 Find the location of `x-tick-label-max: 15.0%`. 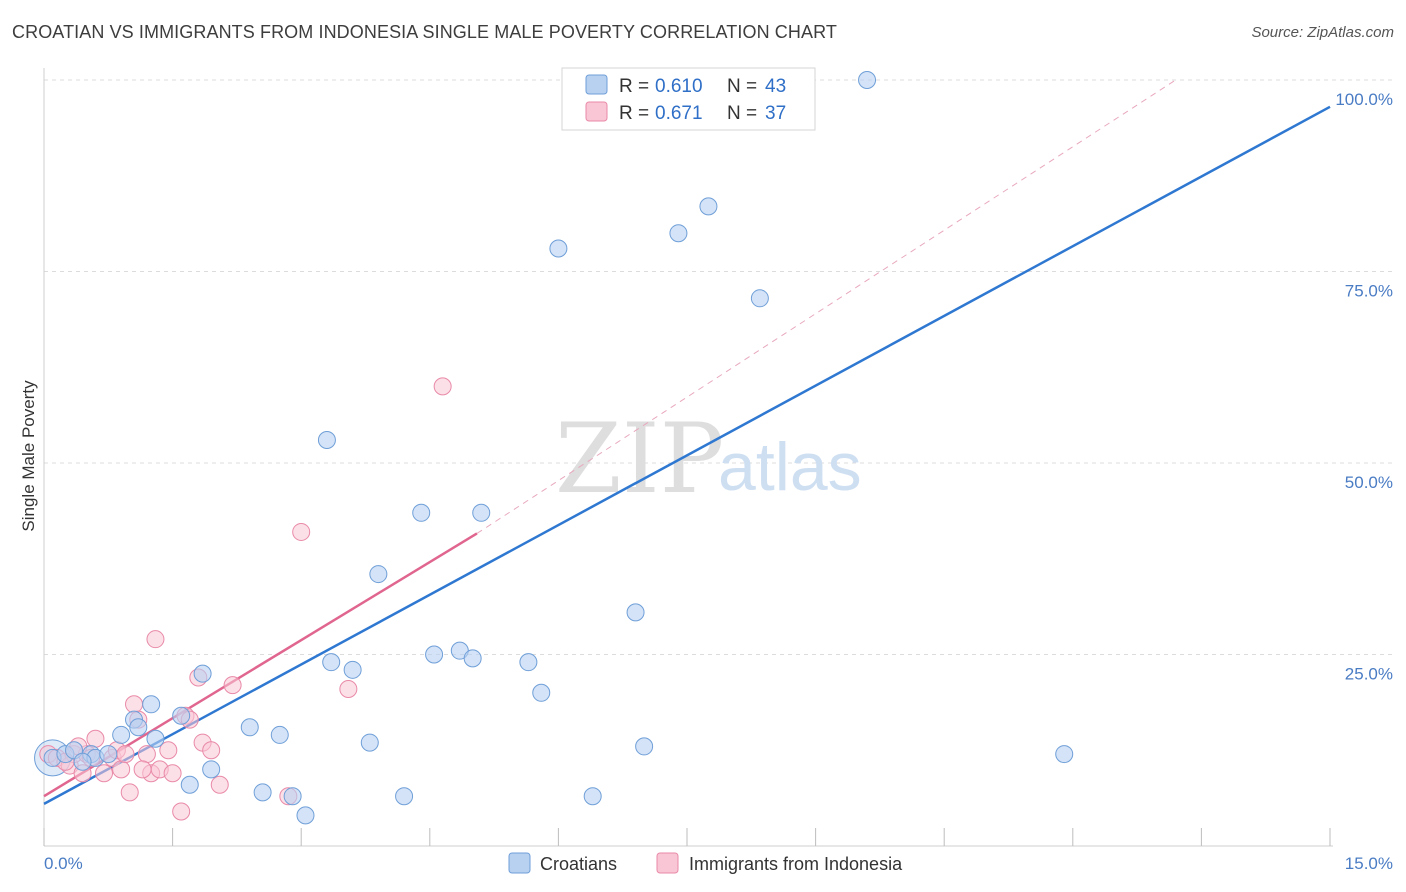

x-tick-label-max: 15.0% is located at coordinates (1369, 863).